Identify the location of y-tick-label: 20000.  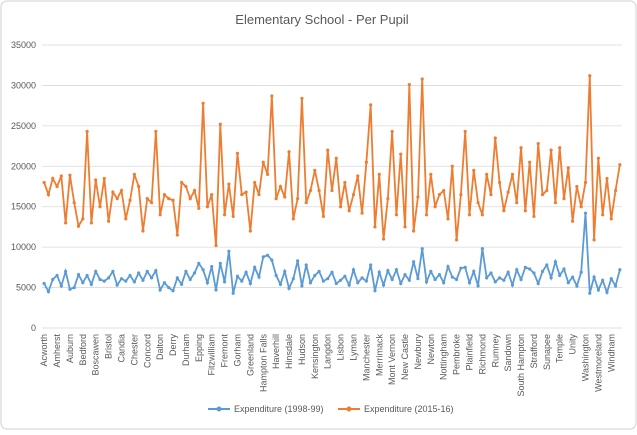
(23, 166).